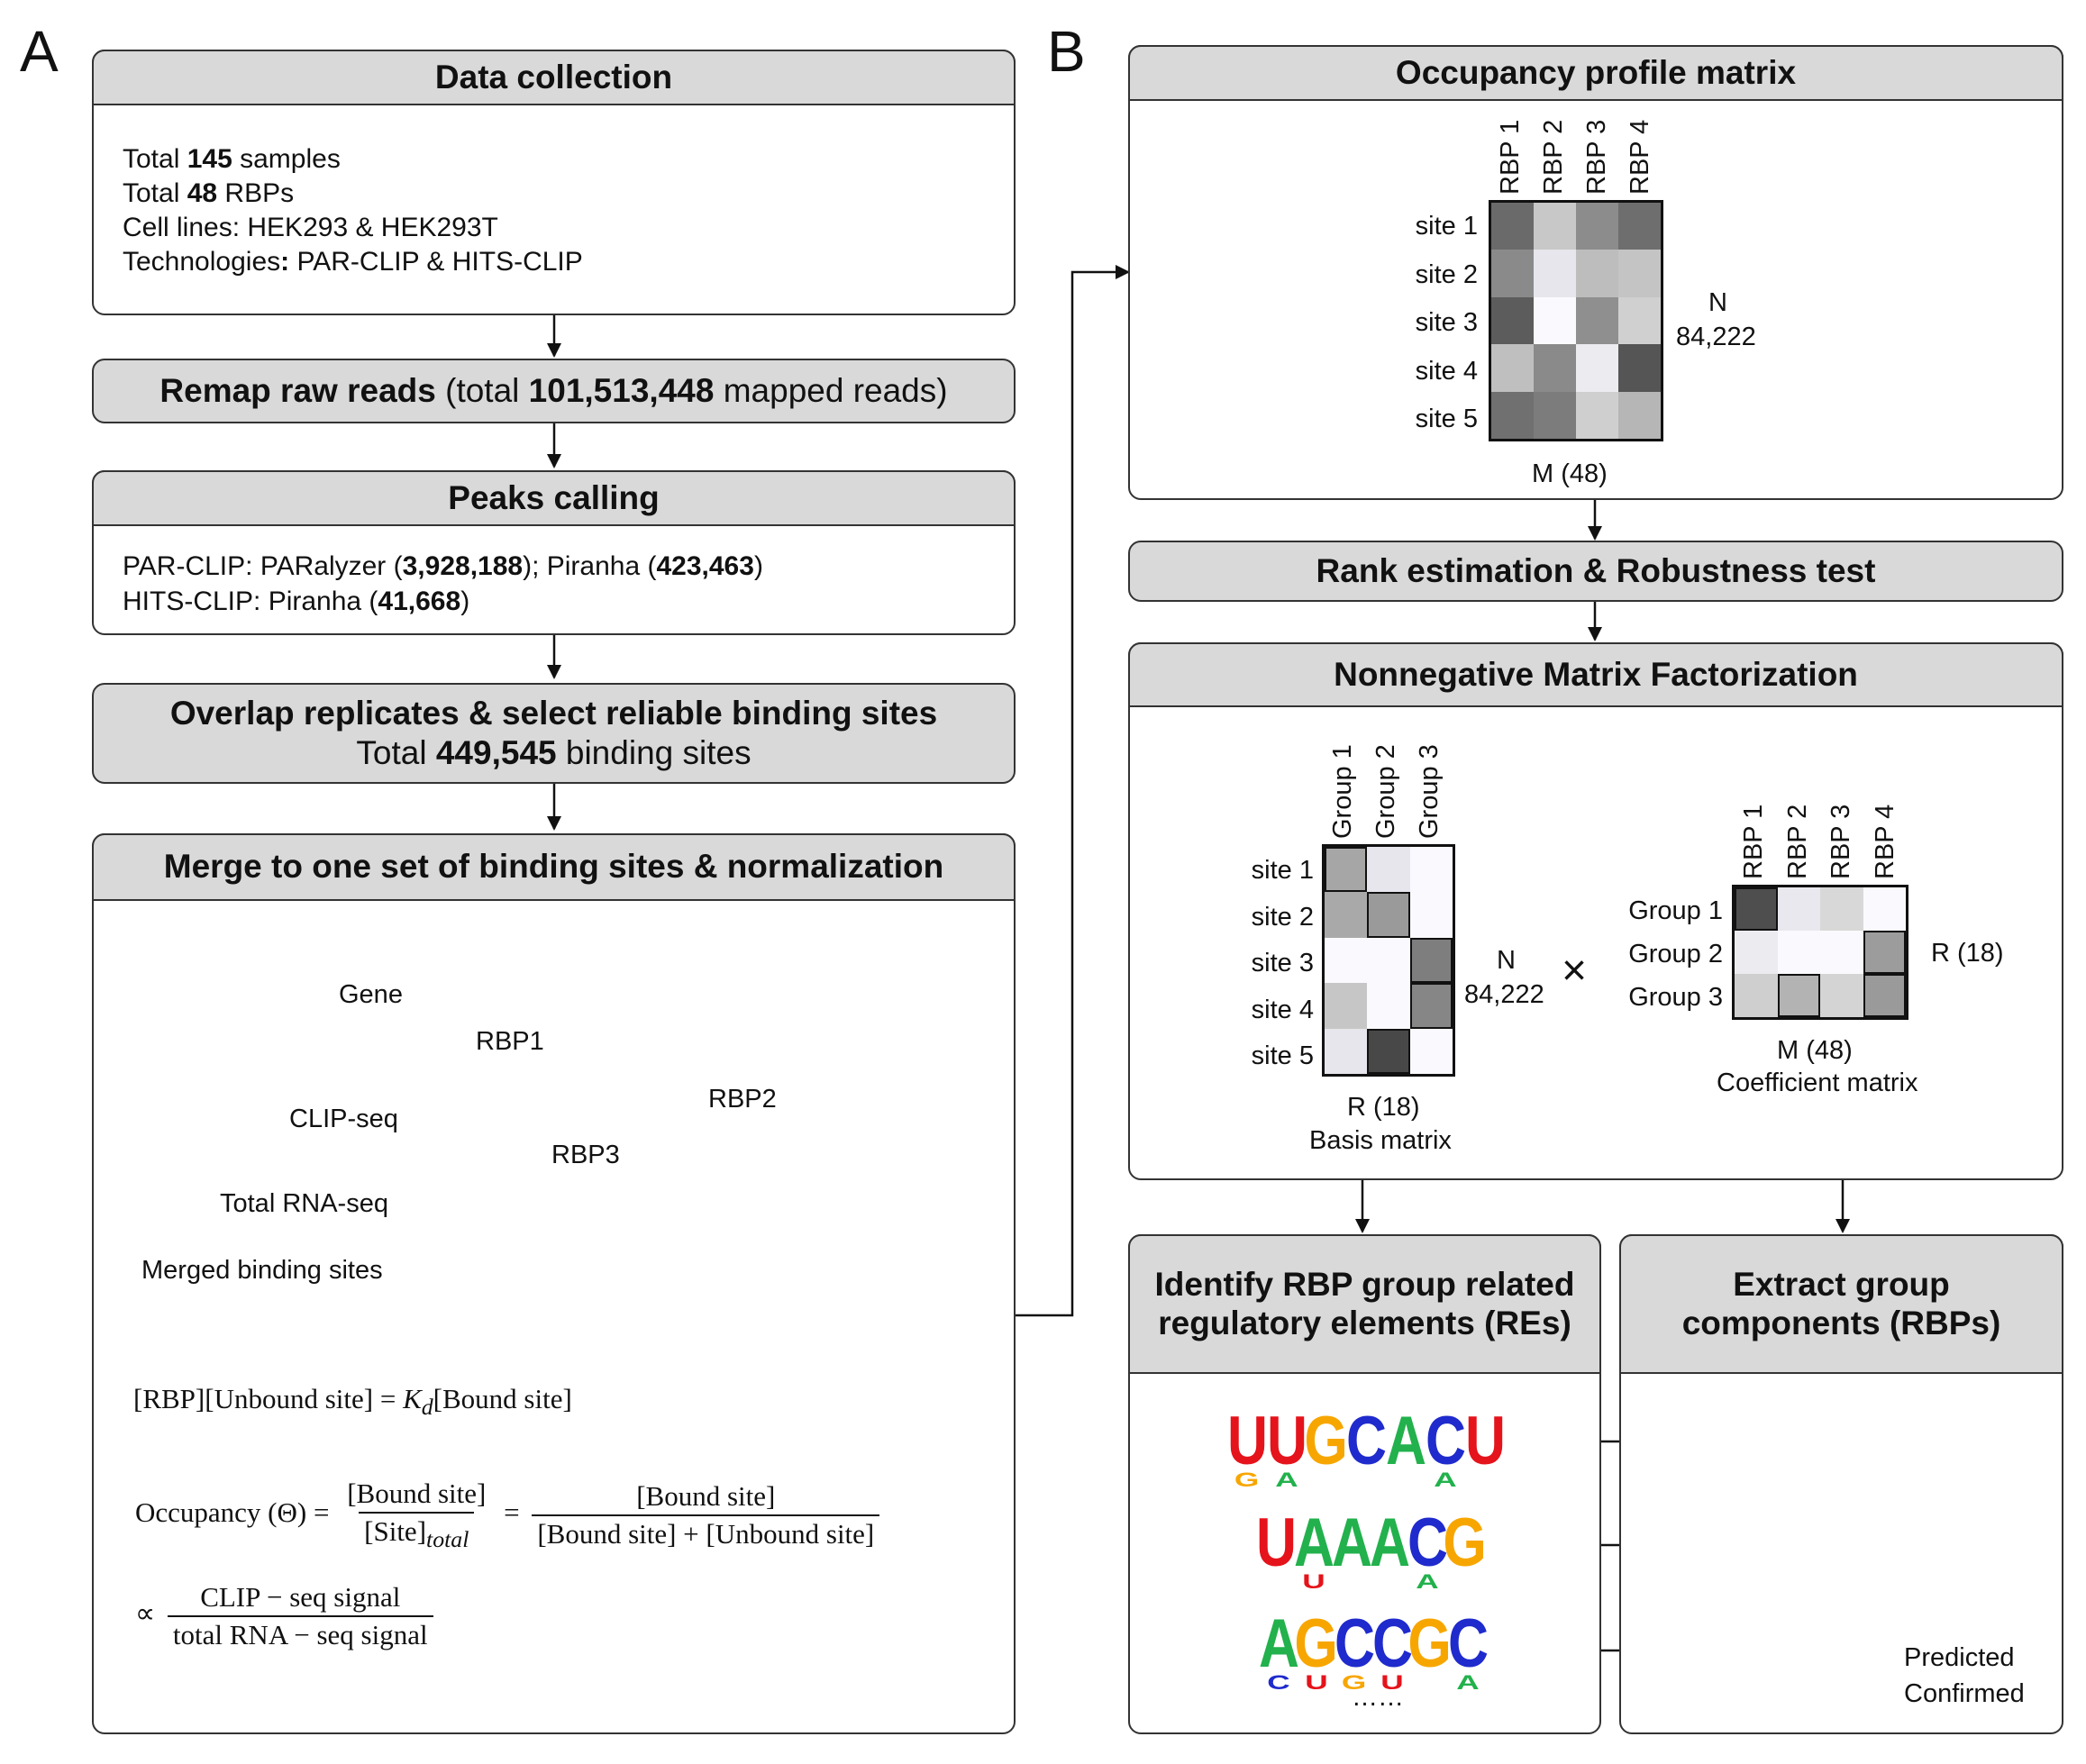 This screenshot has width=2086, height=1764. What do you see at coordinates (311, 228) in the screenshot?
I see `data-collection-cell-lines: Cell lines: HEK293 & HEK293T` at bounding box center [311, 228].